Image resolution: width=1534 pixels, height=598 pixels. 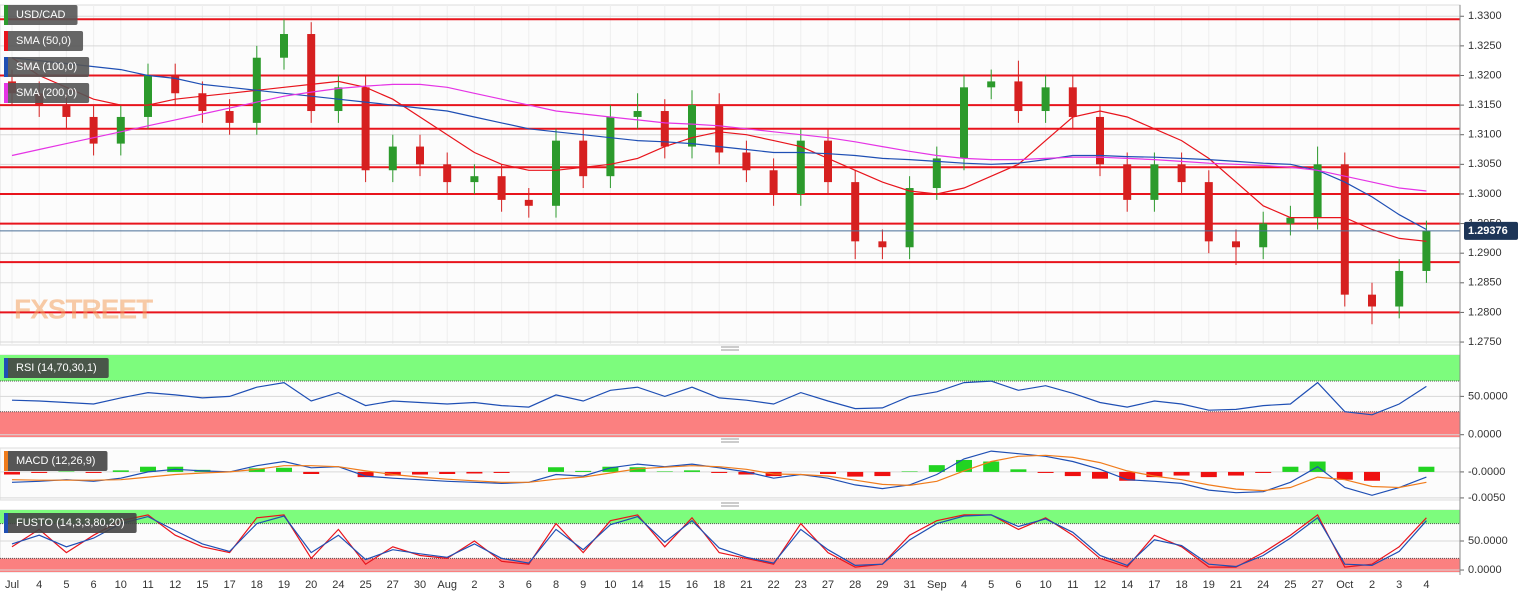 What do you see at coordinates (1485, 75) in the screenshot?
I see `y-tick-label: 1.3200` at bounding box center [1485, 75].